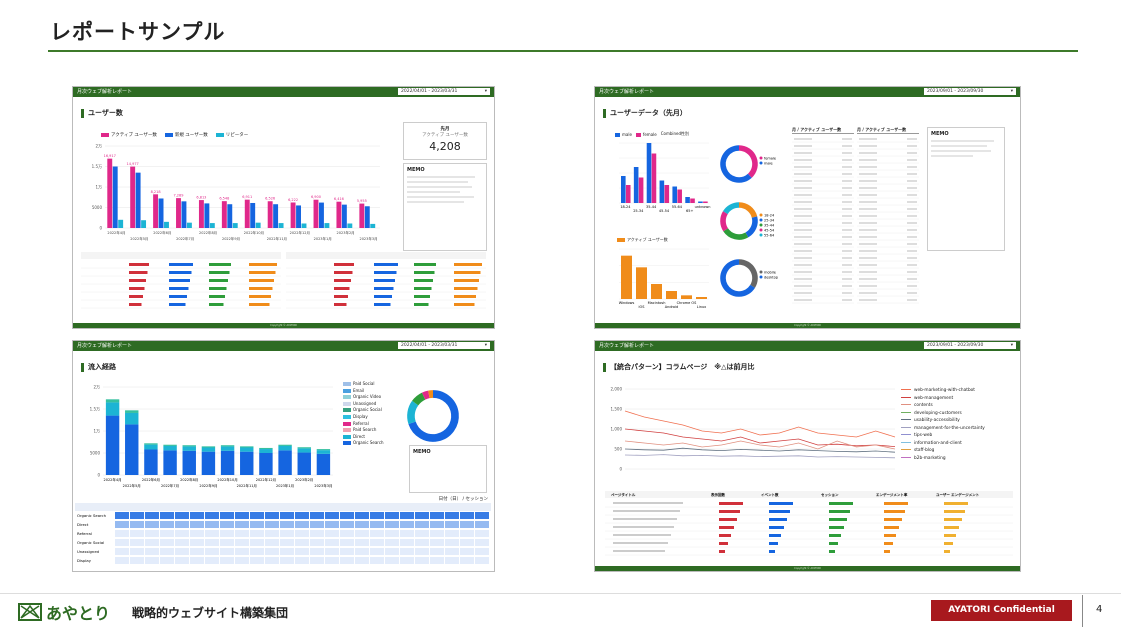 Image resolution: width=1121 pixels, height=638 pixels. Describe the element at coordinates (617, 389) in the screenshot. I see `y-tick-label: 2,000` at that location.